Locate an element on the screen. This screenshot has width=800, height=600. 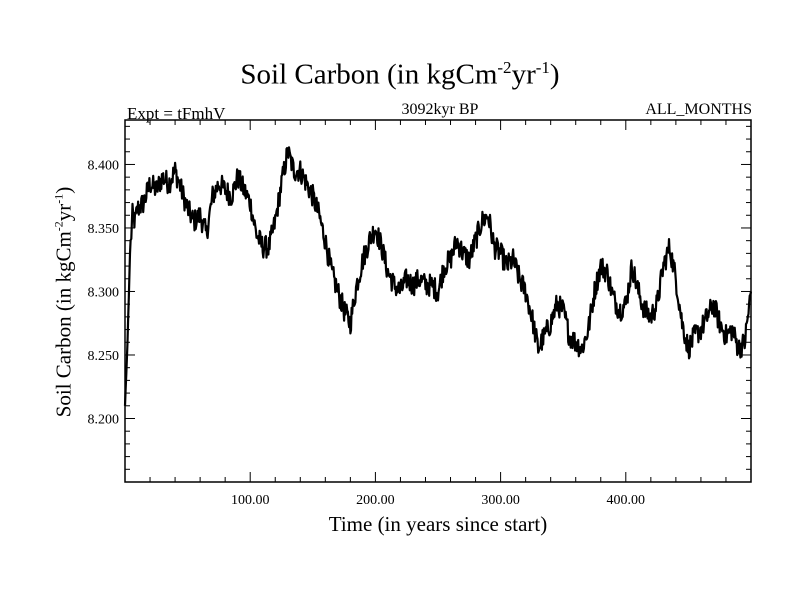
x-axis-label: Time (in years since start) is located at coordinates (438, 524).